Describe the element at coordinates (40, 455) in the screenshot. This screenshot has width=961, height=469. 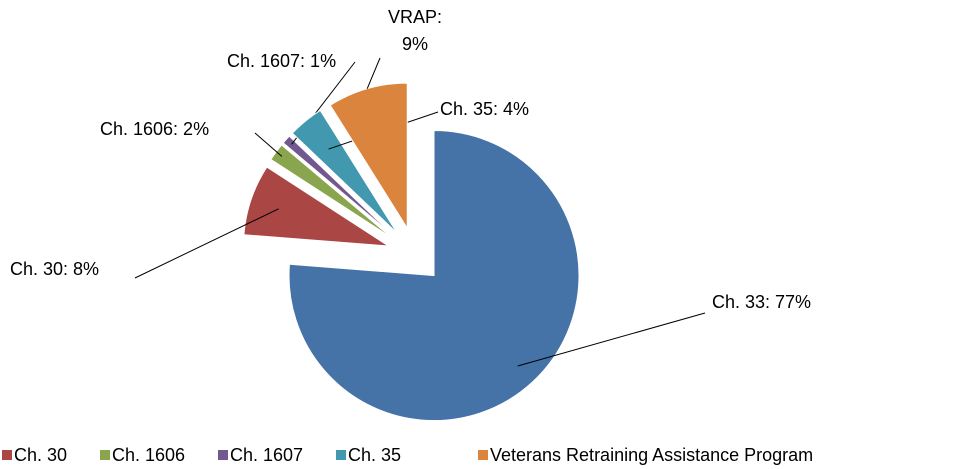
I see `legend-label: Ch. 30` at that location.